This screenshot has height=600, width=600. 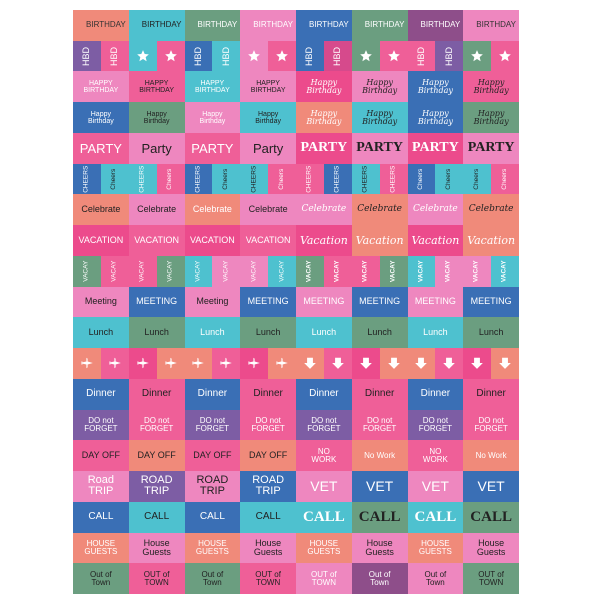 I want to click on star-icon, so click(x=394, y=56).